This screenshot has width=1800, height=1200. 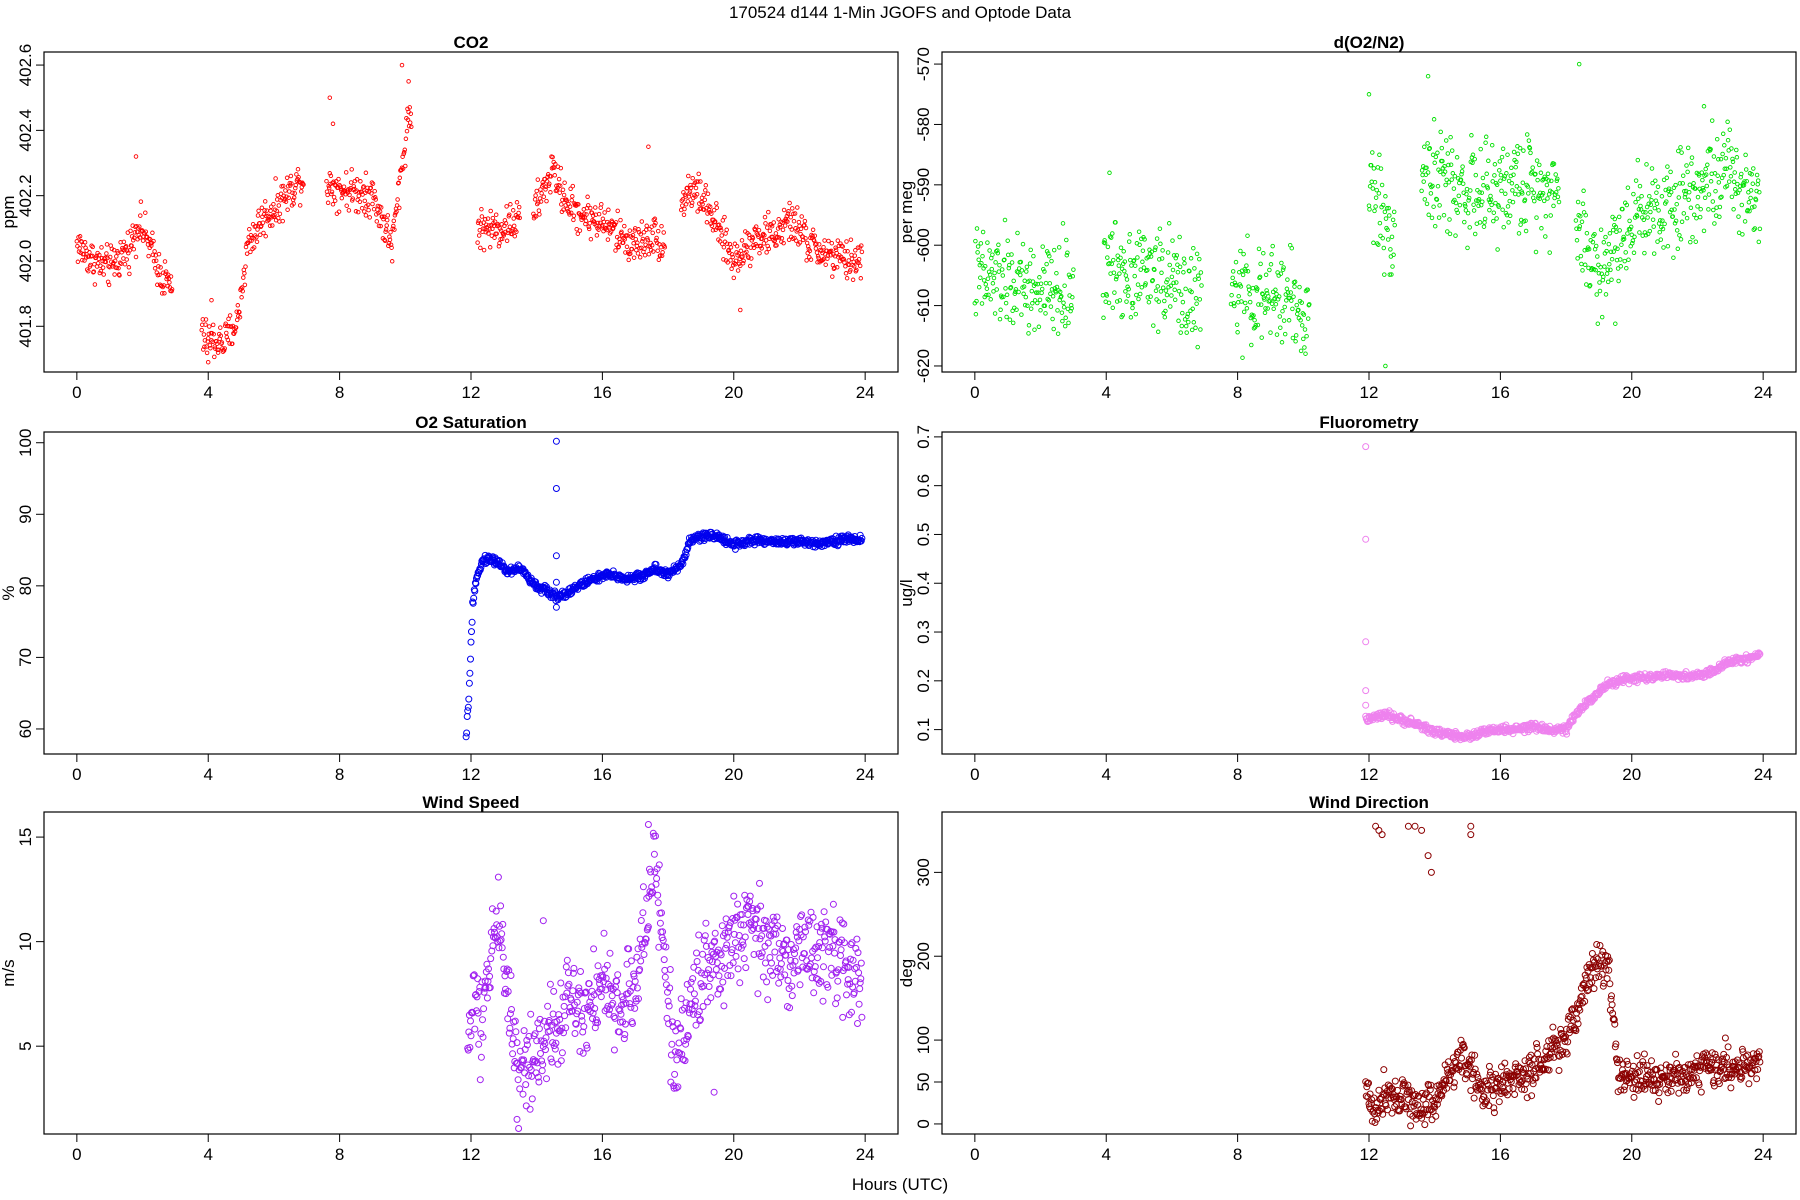 What do you see at coordinates (25, 443) in the screenshot?
I see `y-tick-label: 100` at bounding box center [25, 443].